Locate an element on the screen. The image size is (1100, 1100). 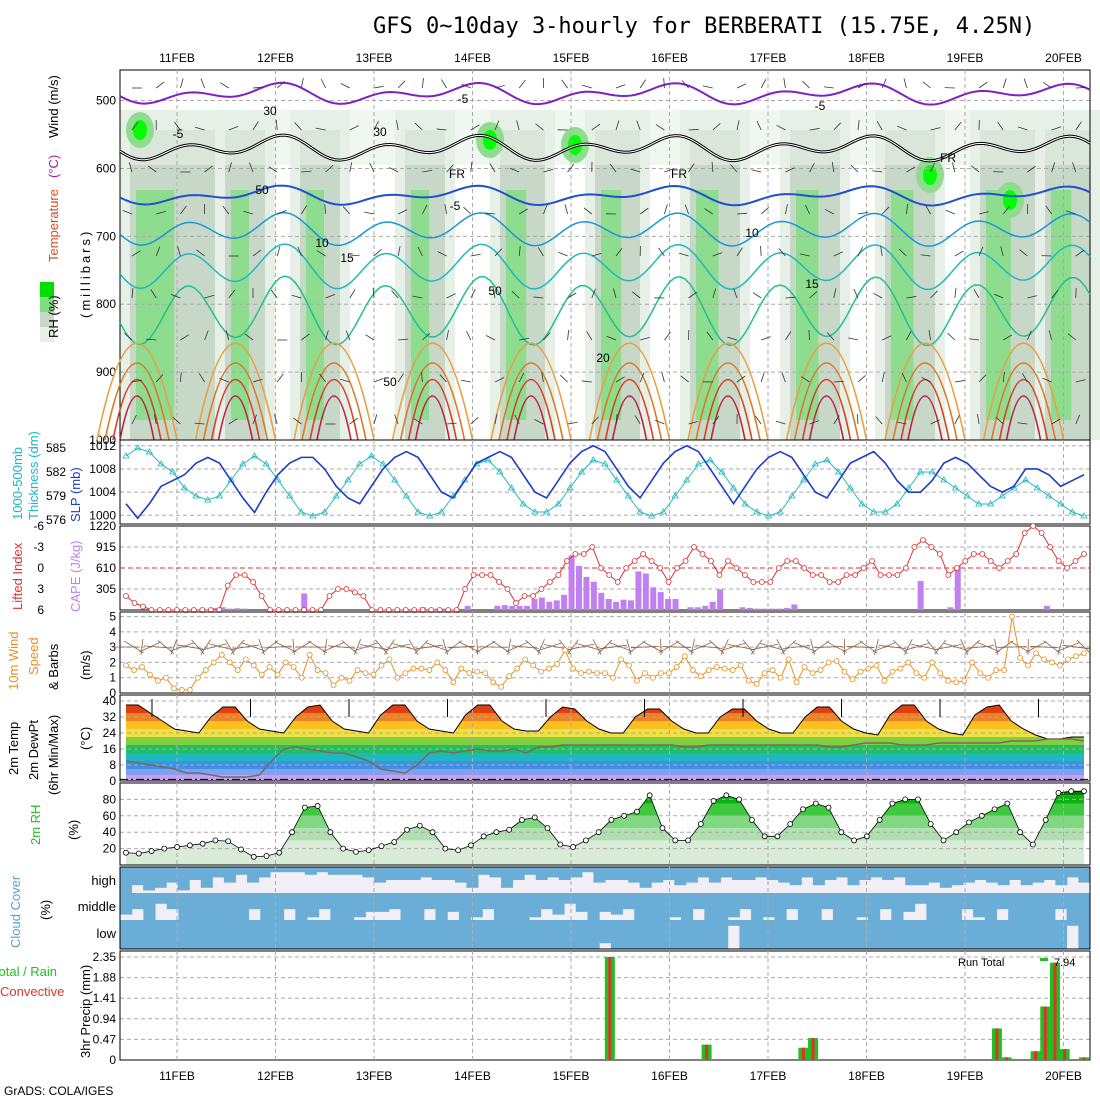
contour-label: 10 is located at coordinates (322, 243).